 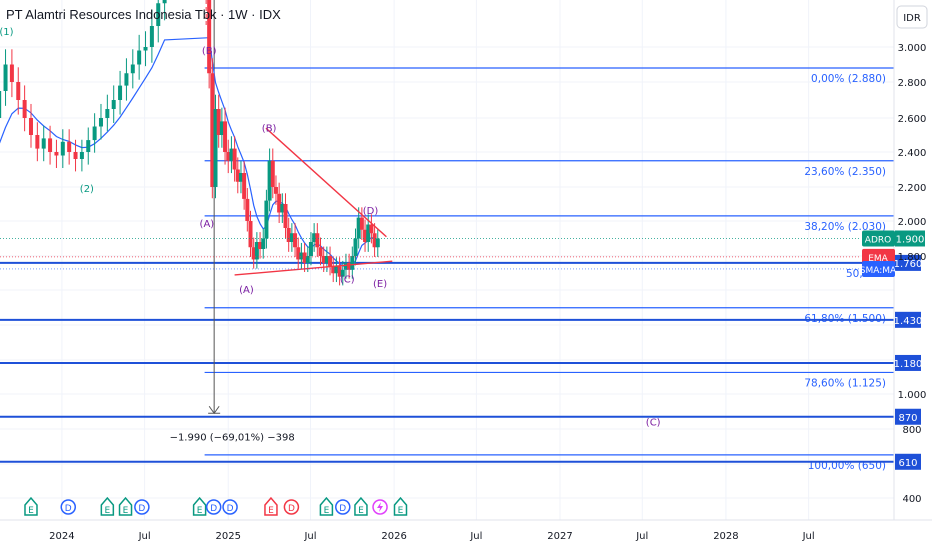 What do you see at coordinates (380, 507) in the screenshot?
I see `split-icon` at bounding box center [380, 507].